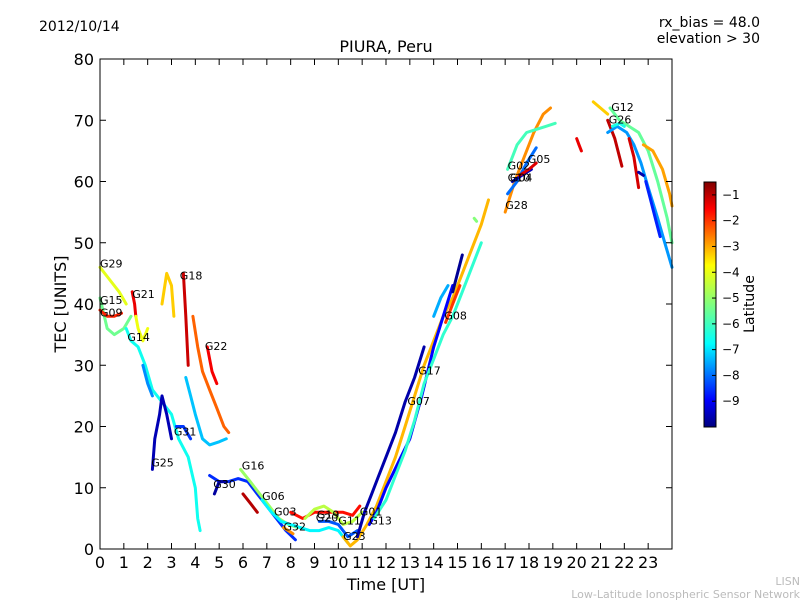  Describe the element at coordinates (787, 581) in the screenshot. I see `credit-lisn: LISN` at that location.